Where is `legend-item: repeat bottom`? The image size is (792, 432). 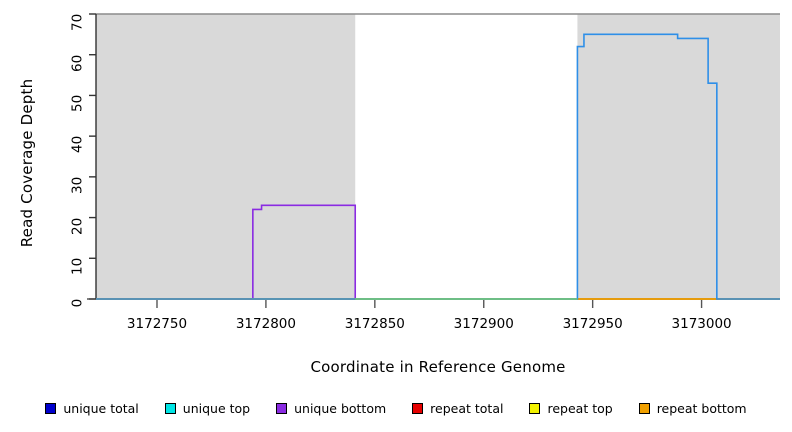 legend-item: repeat bottom is located at coordinates (692, 408).